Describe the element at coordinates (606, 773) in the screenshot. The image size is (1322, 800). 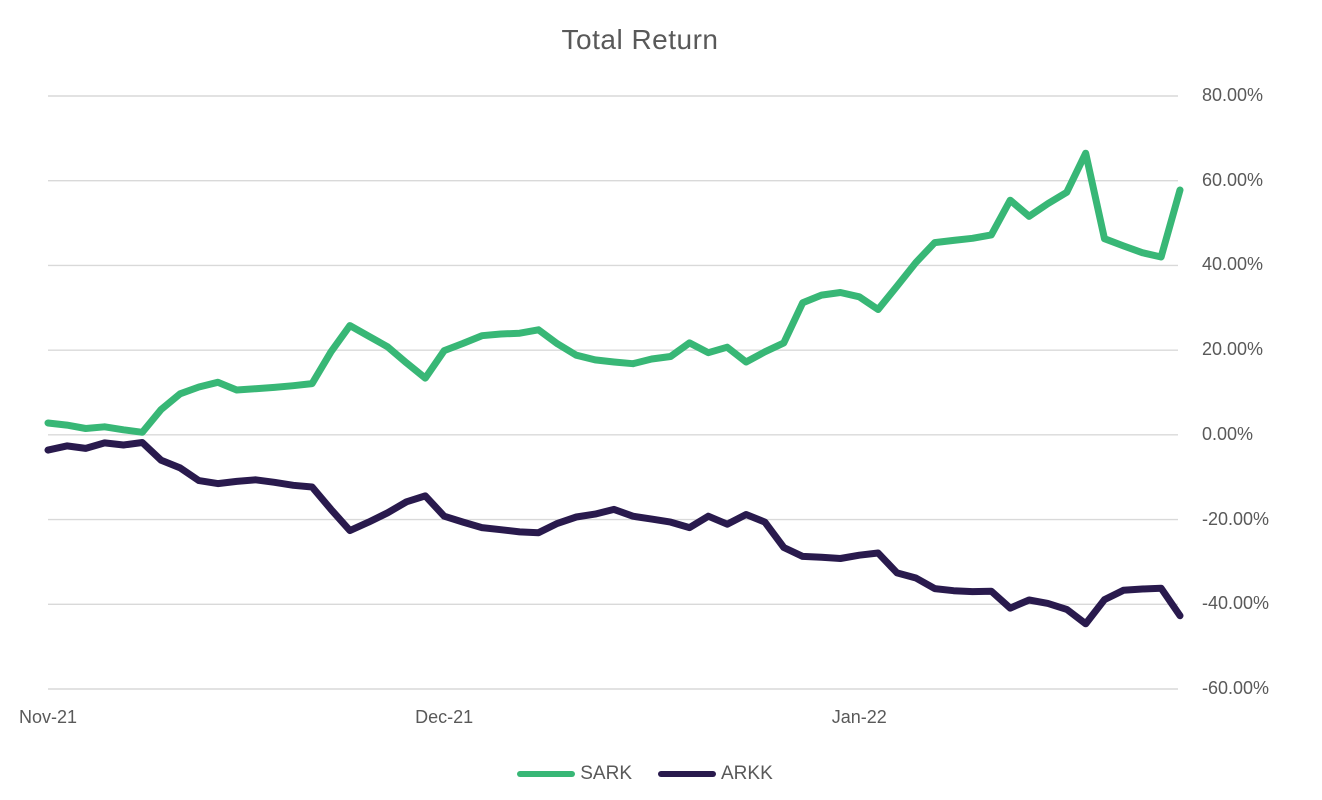
I see `legend-label-sark: SARK` at that location.